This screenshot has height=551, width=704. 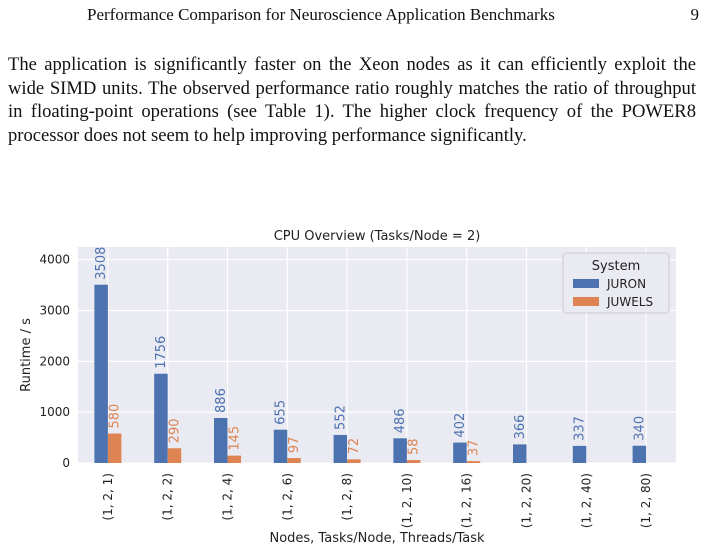 What do you see at coordinates (377, 236) in the screenshot?
I see `chart-title: CPU Overview (Tasks/Node = 2)` at bounding box center [377, 236].